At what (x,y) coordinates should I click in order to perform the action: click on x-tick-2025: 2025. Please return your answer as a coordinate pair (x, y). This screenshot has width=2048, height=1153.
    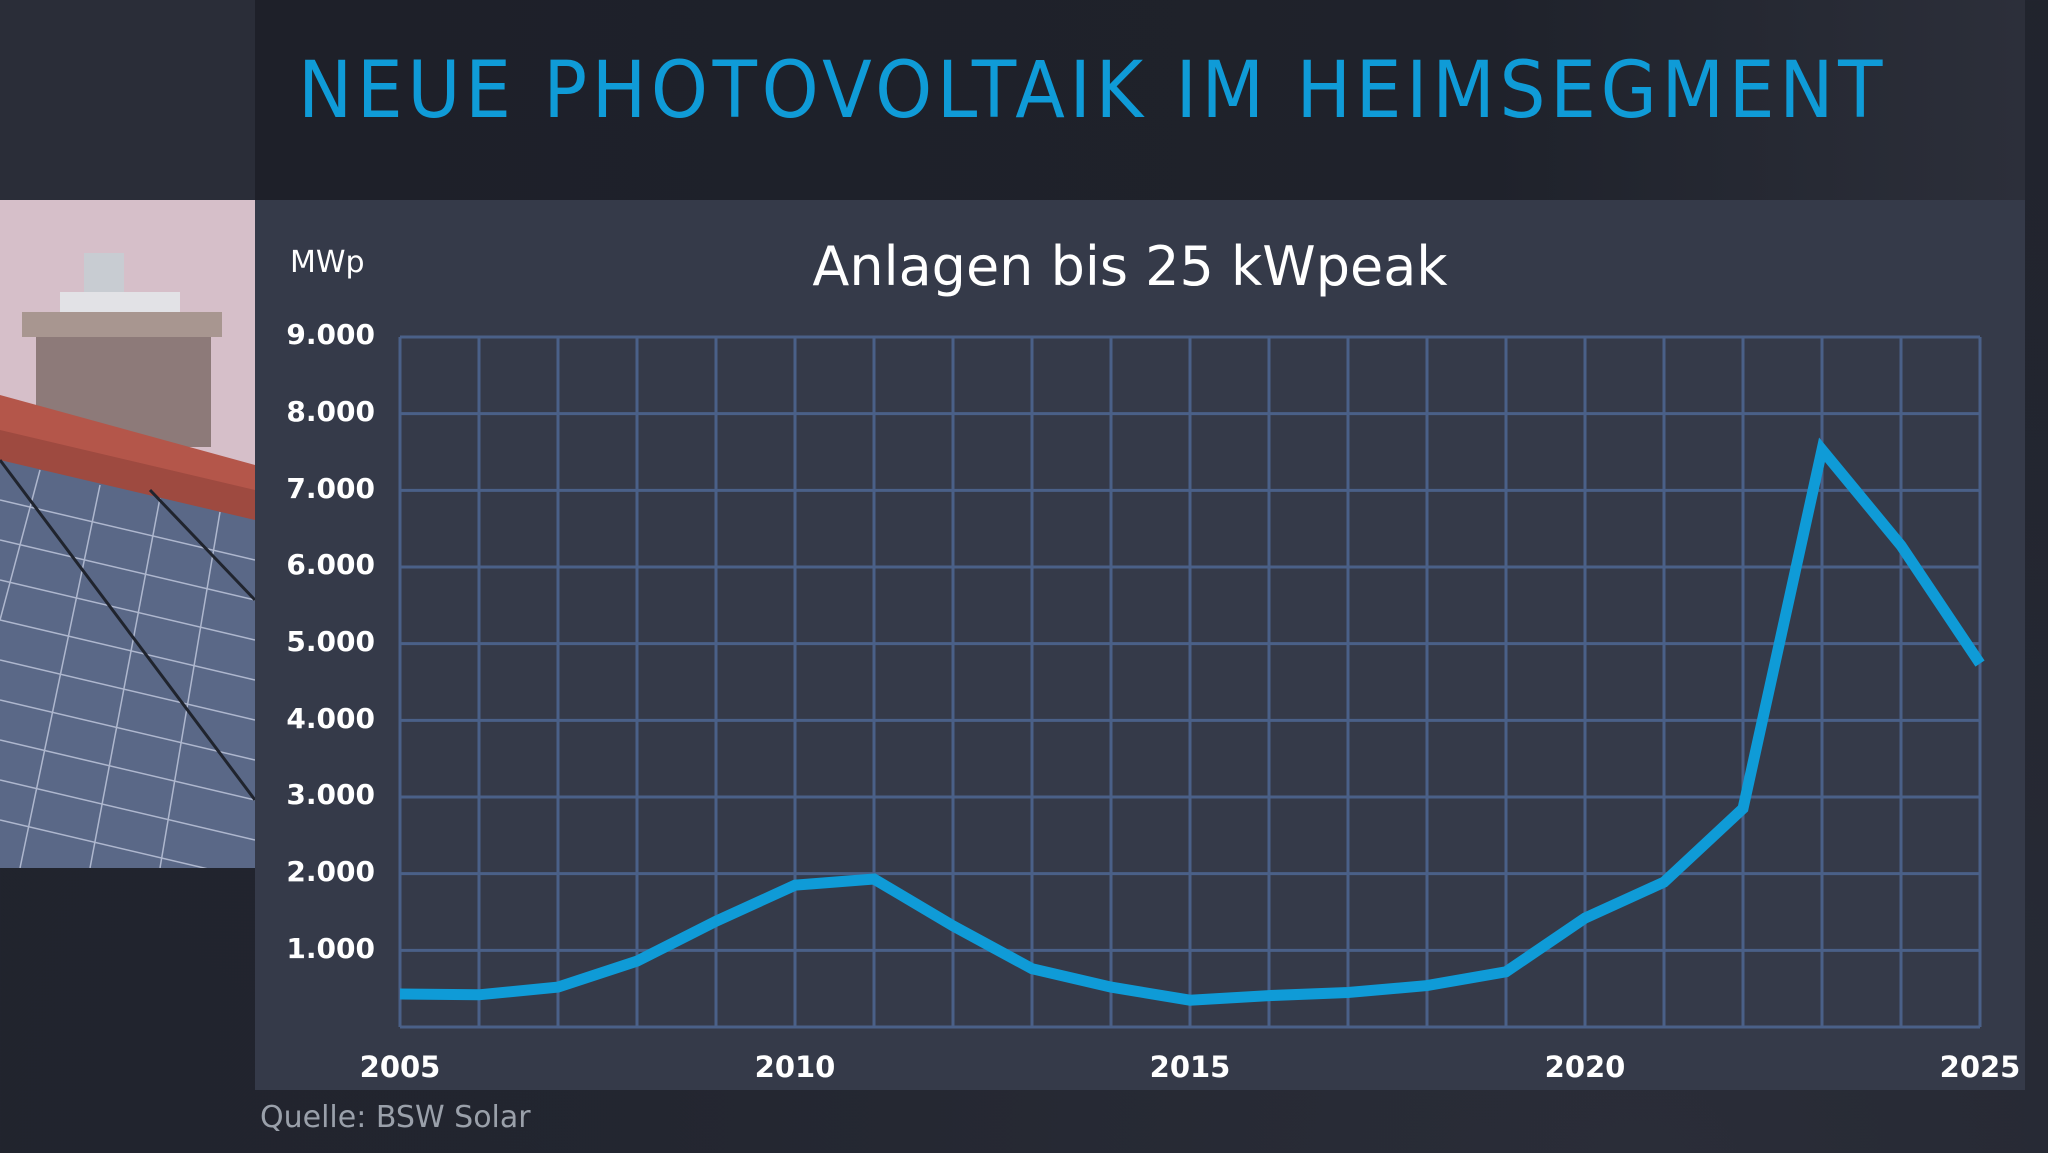
    Looking at the image, I should click on (1980, 1067).